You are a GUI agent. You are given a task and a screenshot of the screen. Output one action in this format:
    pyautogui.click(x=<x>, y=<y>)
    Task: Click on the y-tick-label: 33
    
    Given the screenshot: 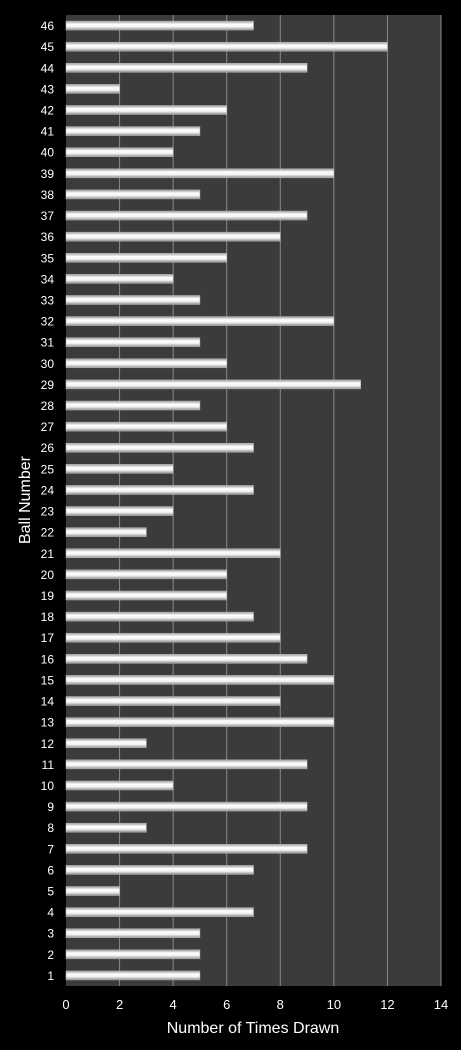 What is the action you would take?
    pyautogui.click(x=48, y=300)
    